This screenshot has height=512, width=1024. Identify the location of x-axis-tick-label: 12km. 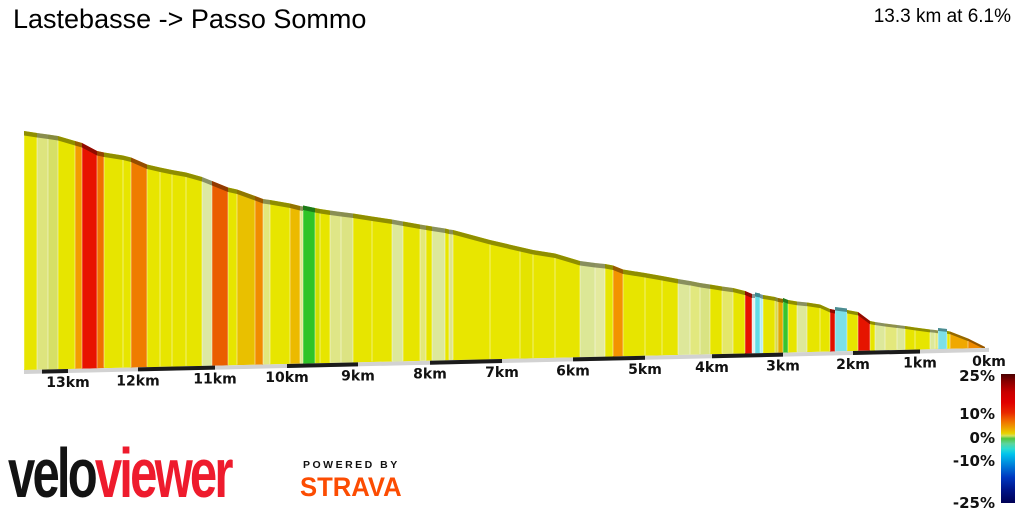
(137, 381).